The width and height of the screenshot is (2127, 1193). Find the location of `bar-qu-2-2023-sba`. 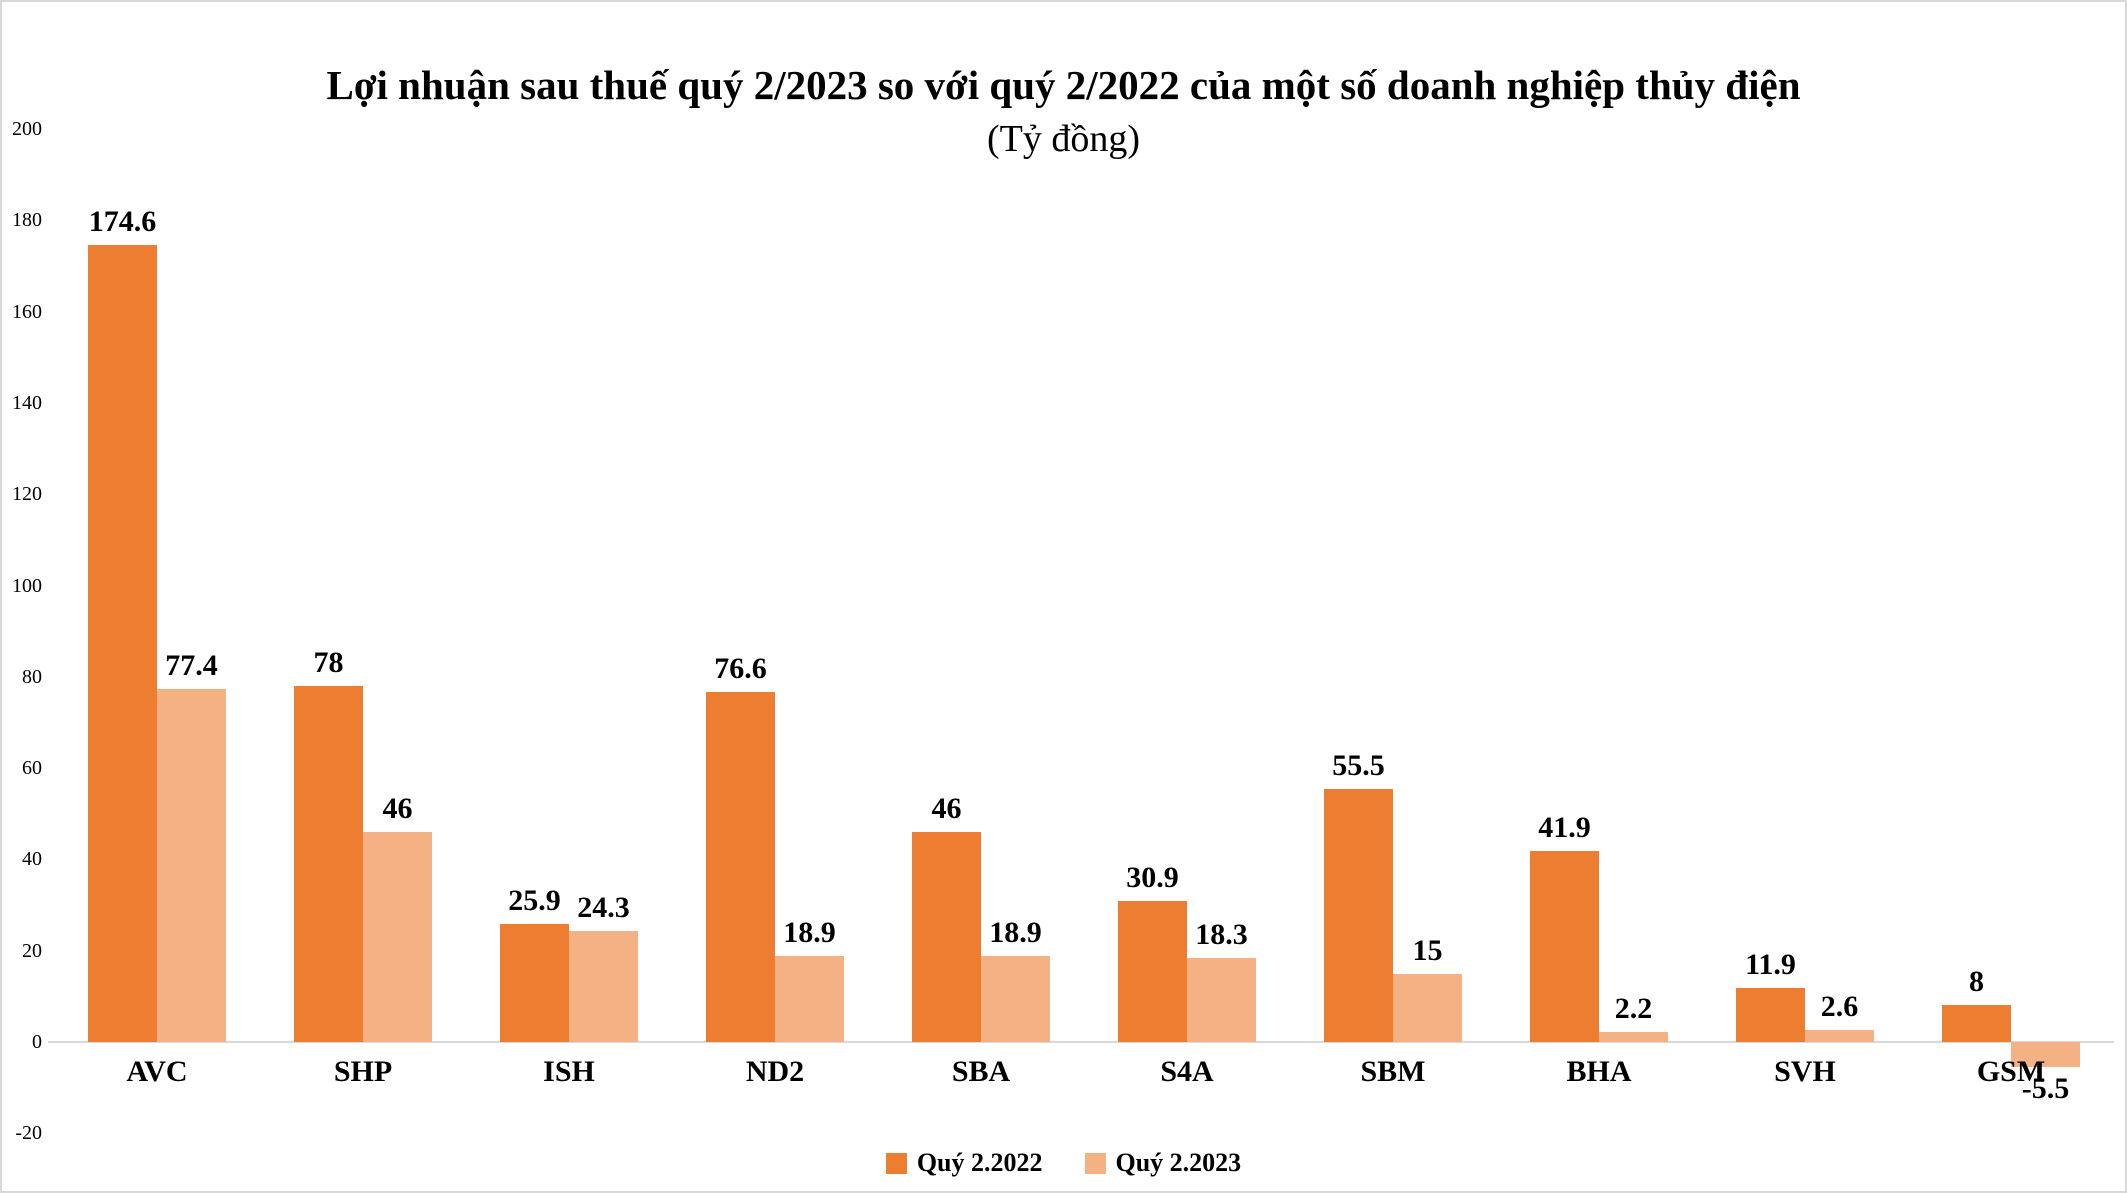

bar-qu-2-2023-sba is located at coordinates (1015, 998).